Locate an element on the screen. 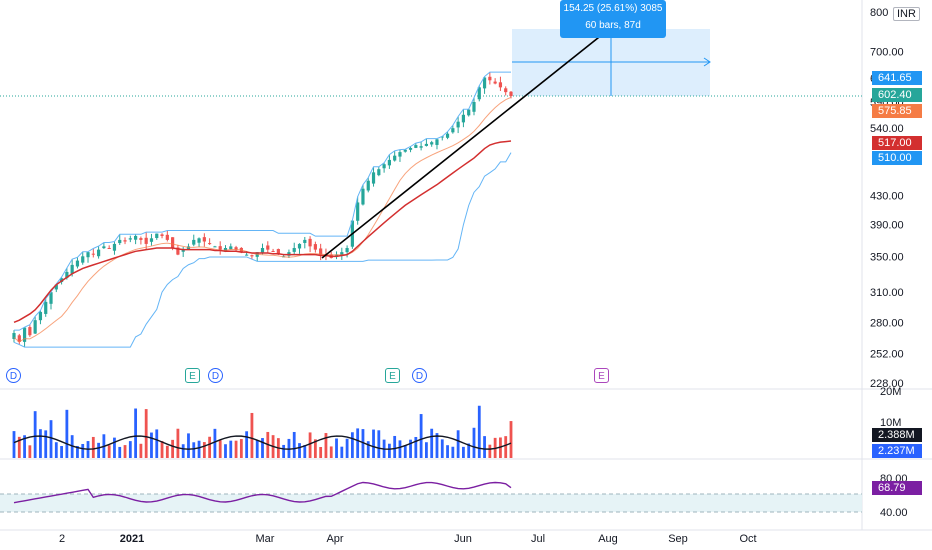 The width and height of the screenshot is (932, 550). time-axis-tick-label: Aug is located at coordinates (608, 539).